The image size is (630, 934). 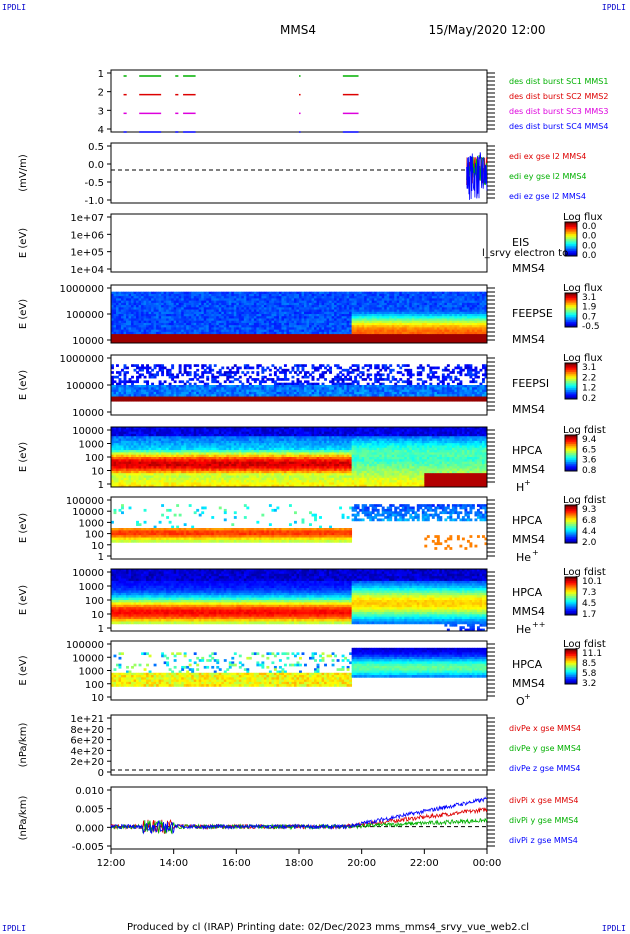 What do you see at coordinates (591, 327) in the screenshot?
I see `feepse-colorbar-tick: -0.5` at bounding box center [591, 327].